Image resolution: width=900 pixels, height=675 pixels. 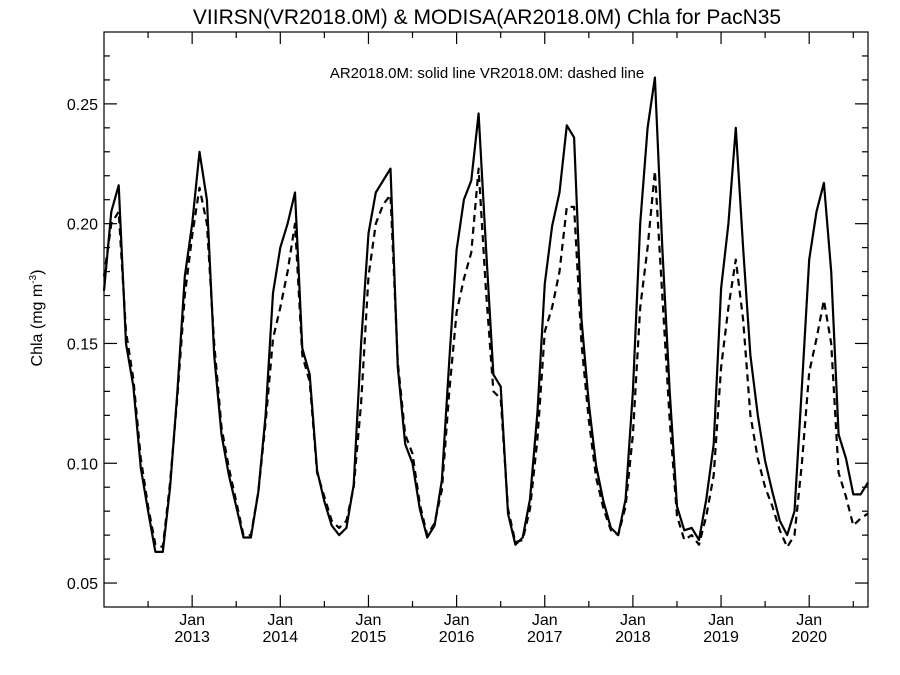 What do you see at coordinates (33, 278) in the screenshot?
I see `y-axis-label-superscript: -3` at bounding box center [33, 278].